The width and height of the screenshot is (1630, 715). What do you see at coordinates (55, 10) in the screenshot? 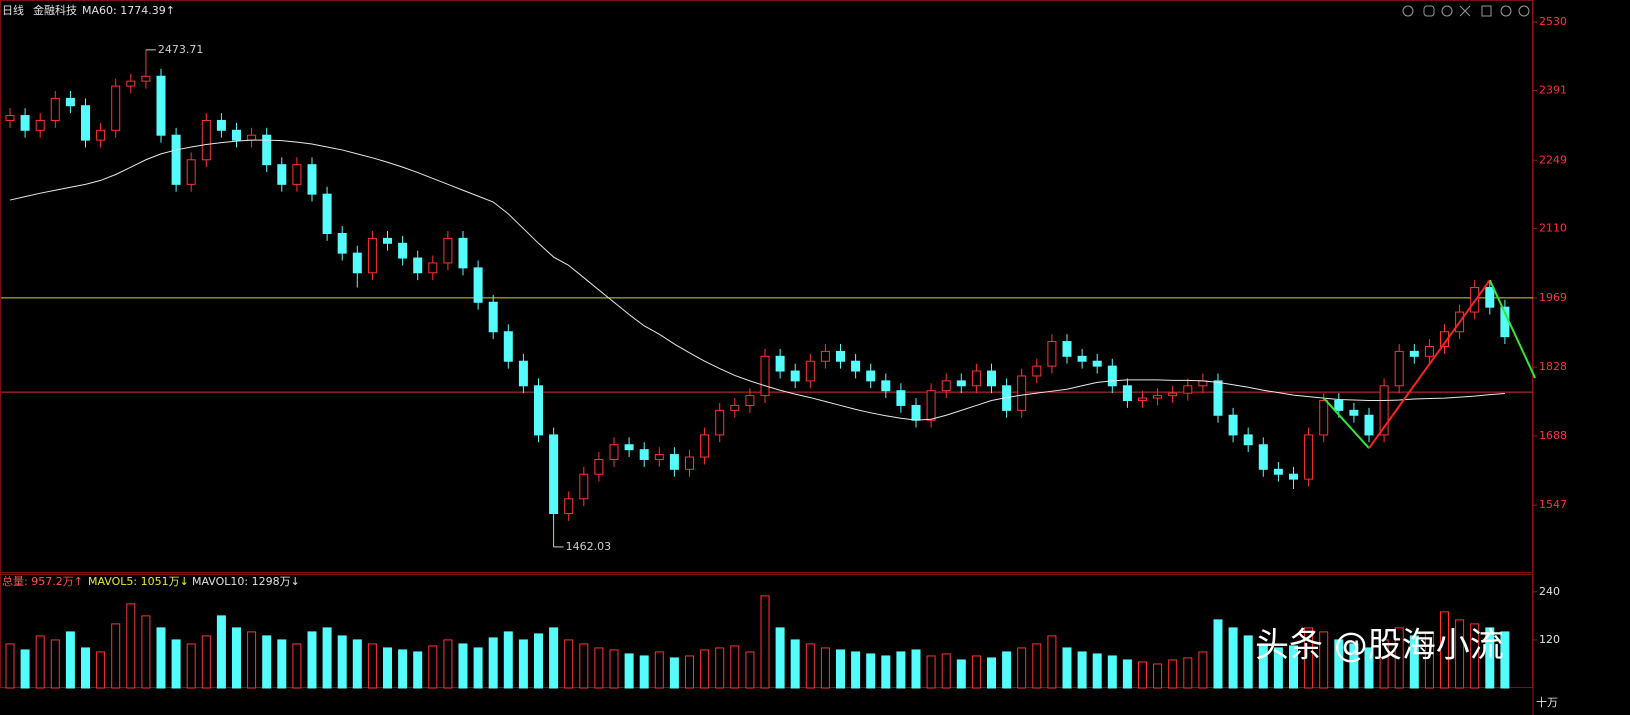
I see `stock-name: 金融科技` at bounding box center [55, 10].